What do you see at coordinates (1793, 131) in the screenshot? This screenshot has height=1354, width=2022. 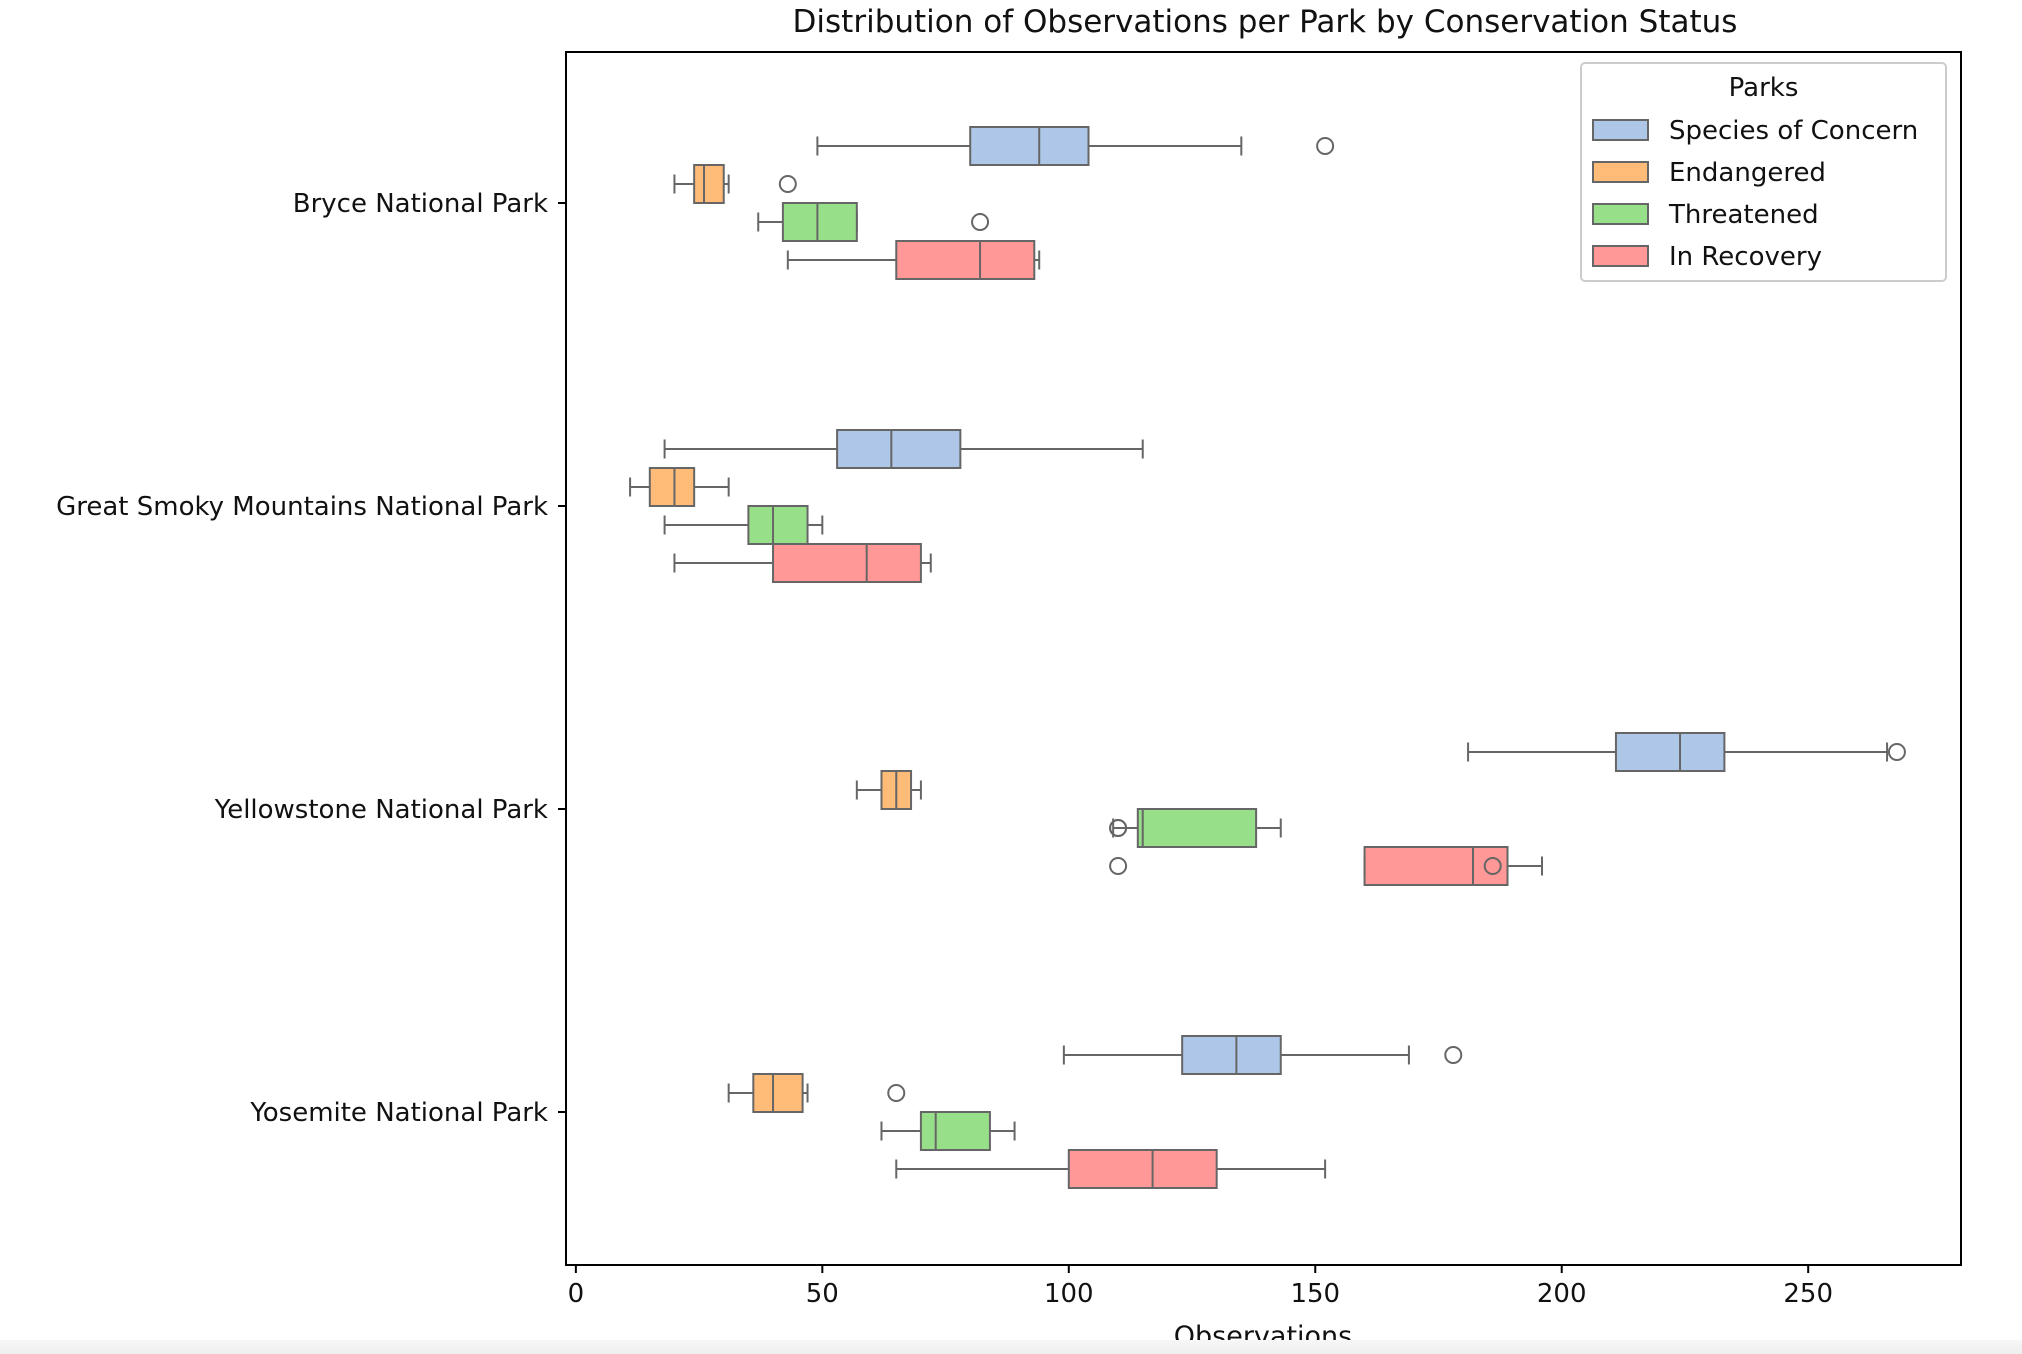 I see `legend-entry-label: Species of Concern` at bounding box center [1793, 131].